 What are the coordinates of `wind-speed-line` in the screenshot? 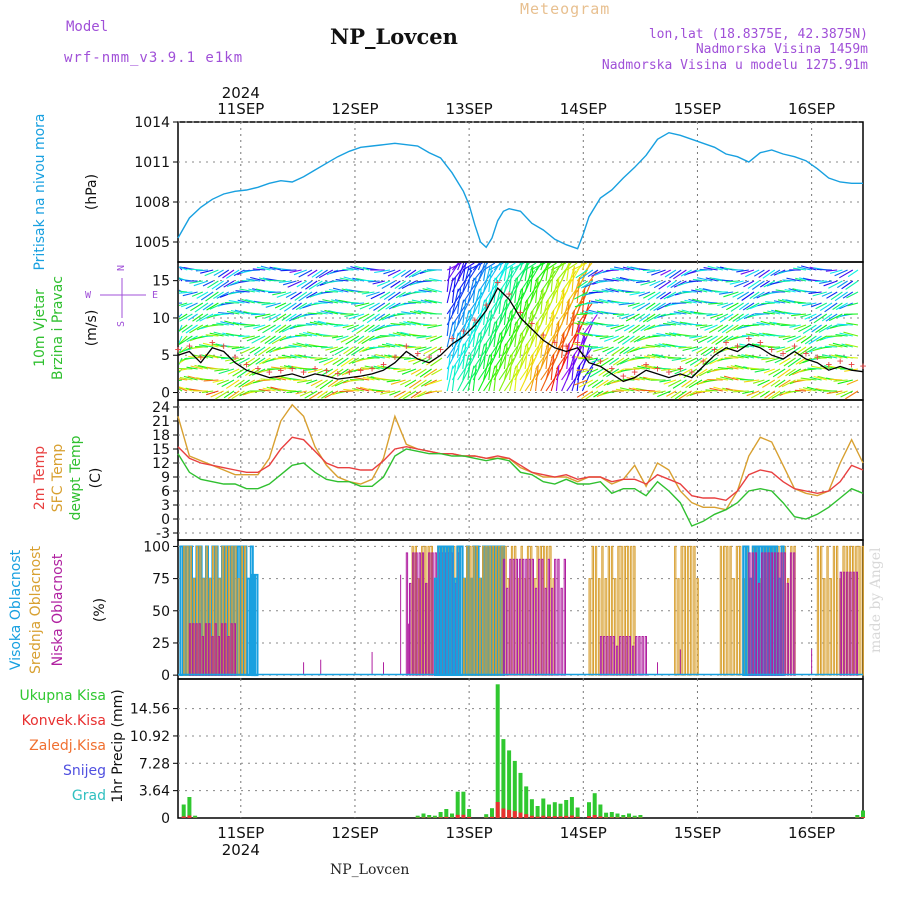 It's located at (520, 335).